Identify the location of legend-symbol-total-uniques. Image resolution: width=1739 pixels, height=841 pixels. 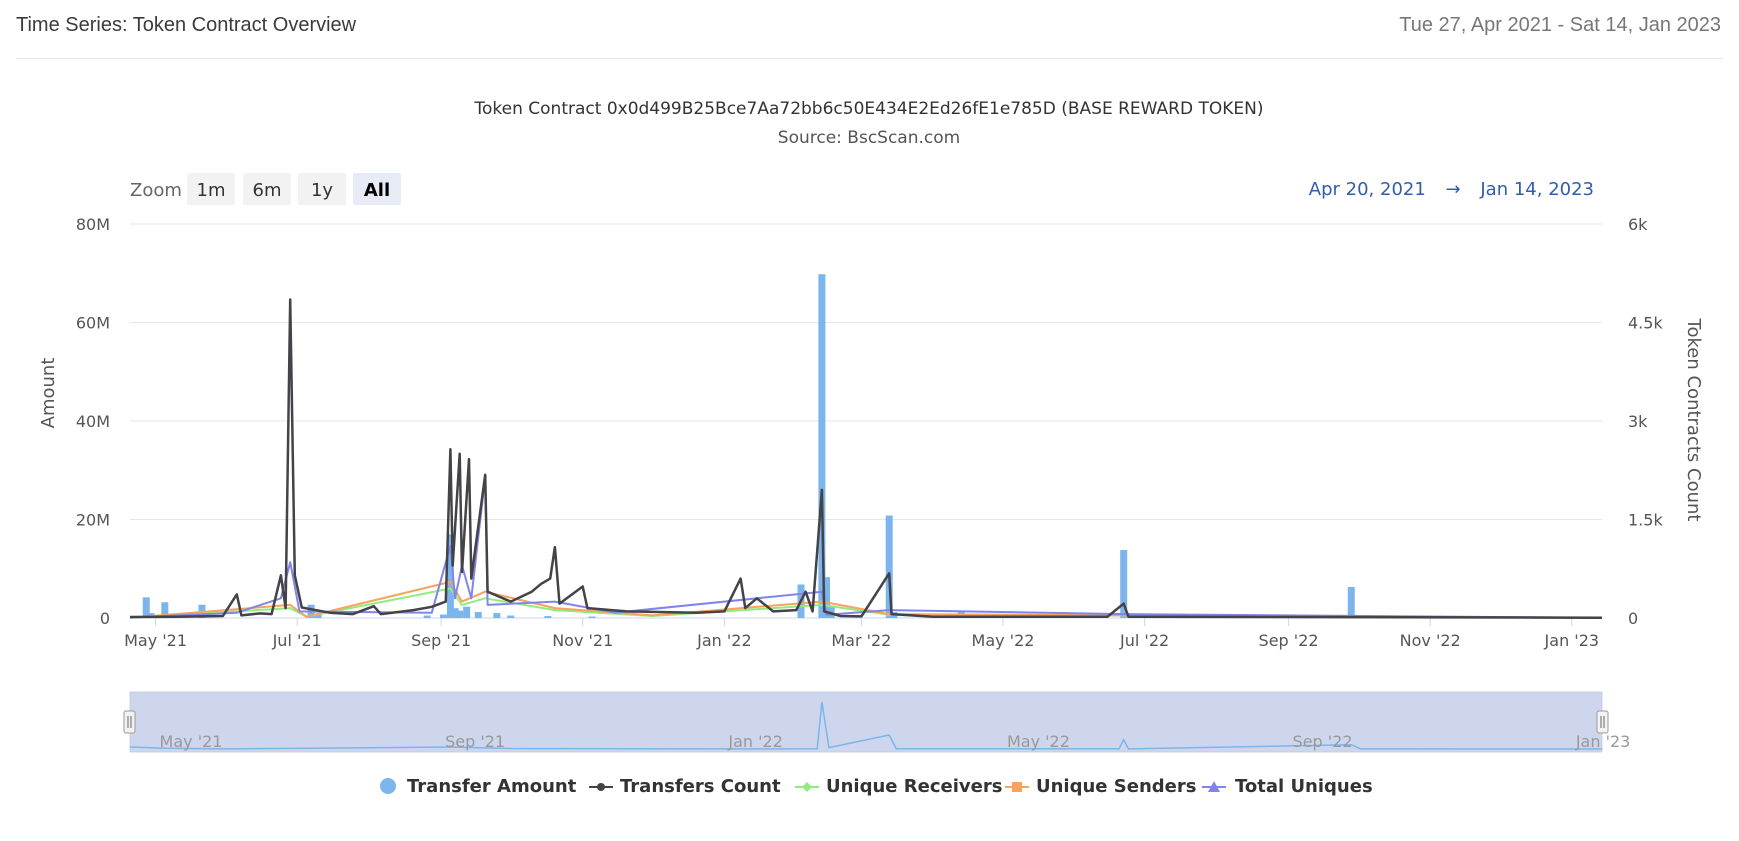
(1214, 786).